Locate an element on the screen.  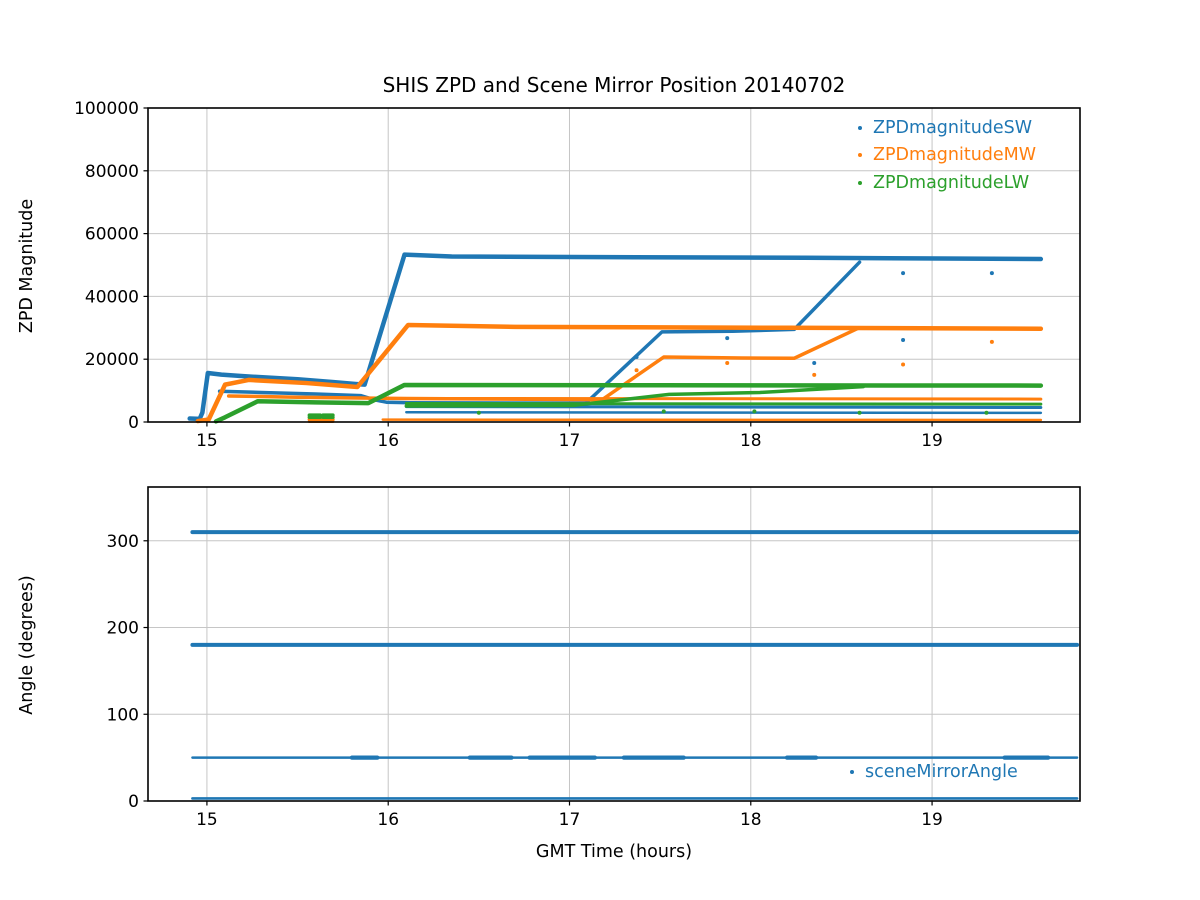
top-y-axis-label: ZPD Magnitude is located at coordinates (27, 266).